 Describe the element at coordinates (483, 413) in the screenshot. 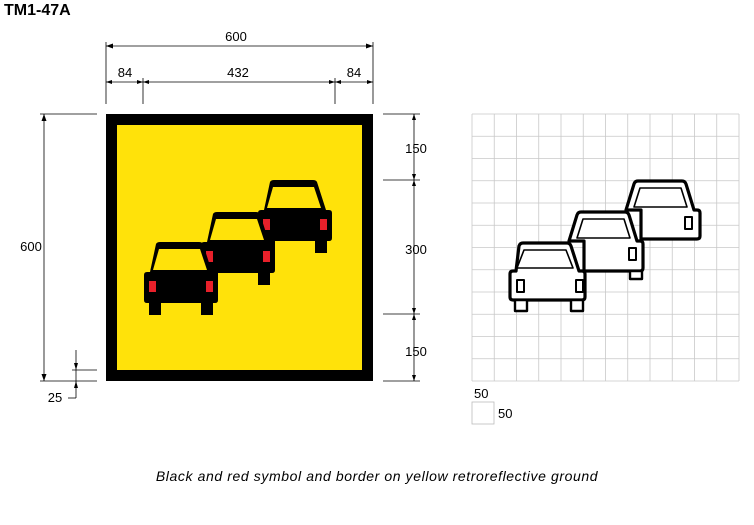

I see `grid-legend-cell` at that location.